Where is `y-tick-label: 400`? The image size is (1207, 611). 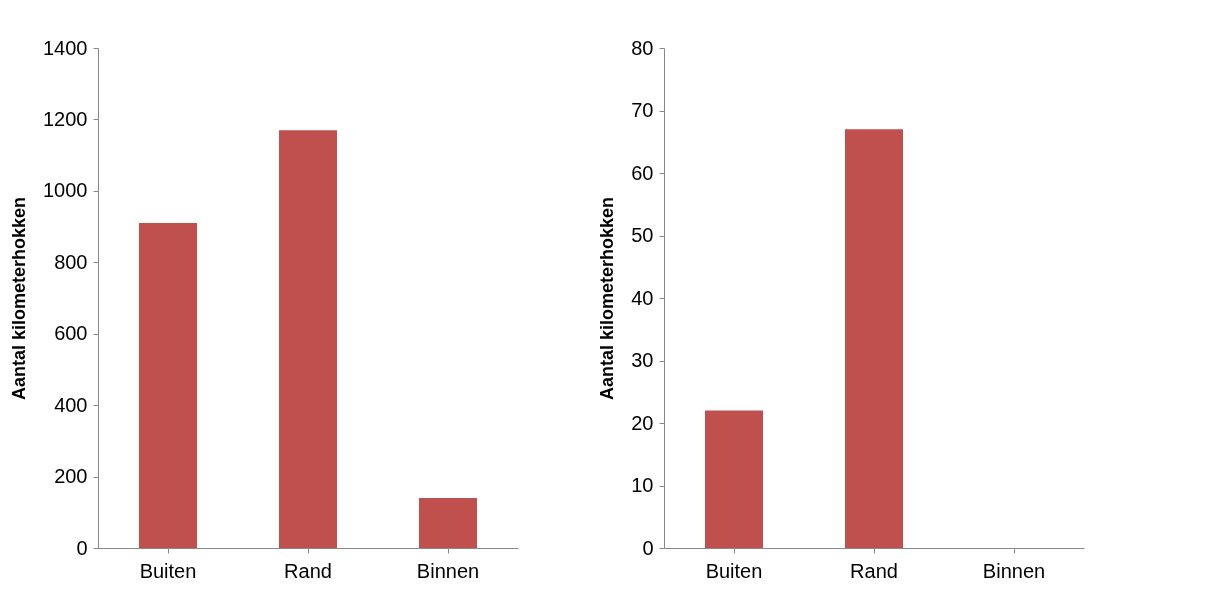
y-tick-label: 400 is located at coordinates (71, 404).